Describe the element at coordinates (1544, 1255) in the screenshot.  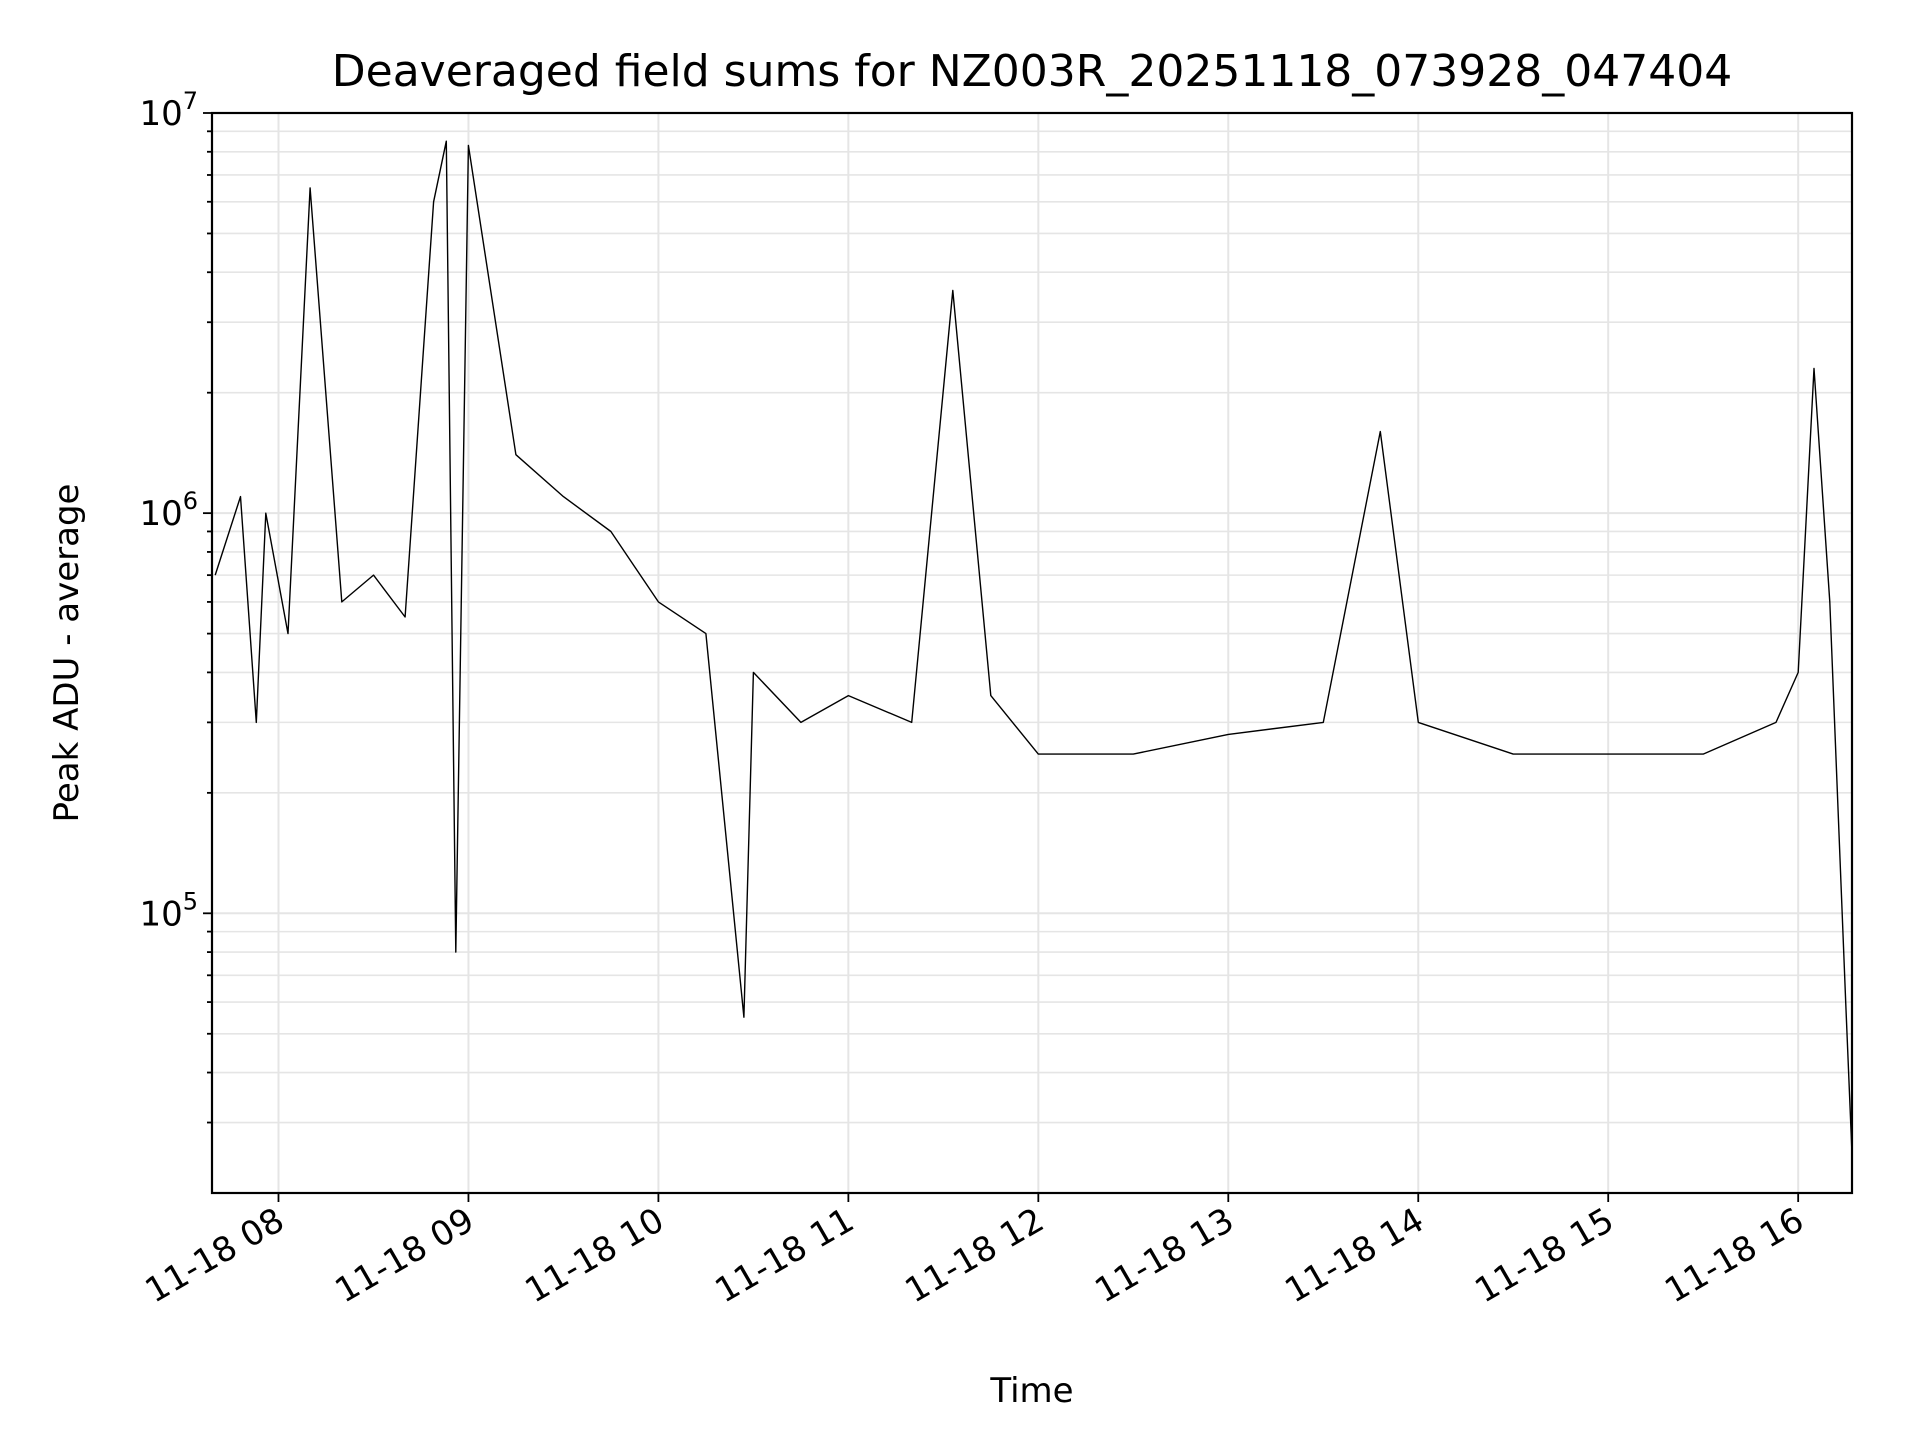
I see `x-tick-label: 11-18 15` at that location.